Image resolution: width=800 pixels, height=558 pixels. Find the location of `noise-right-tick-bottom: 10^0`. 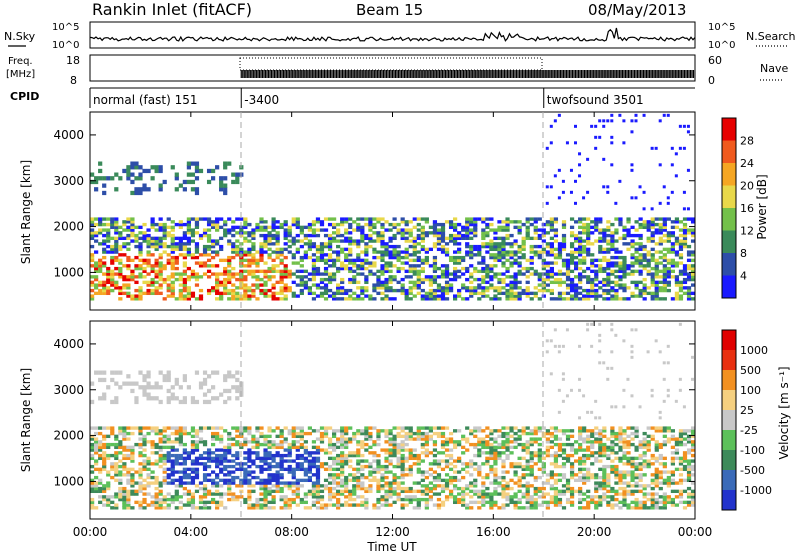

noise-right-tick-bottom: 10^0 is located at coordinates (721, 45).